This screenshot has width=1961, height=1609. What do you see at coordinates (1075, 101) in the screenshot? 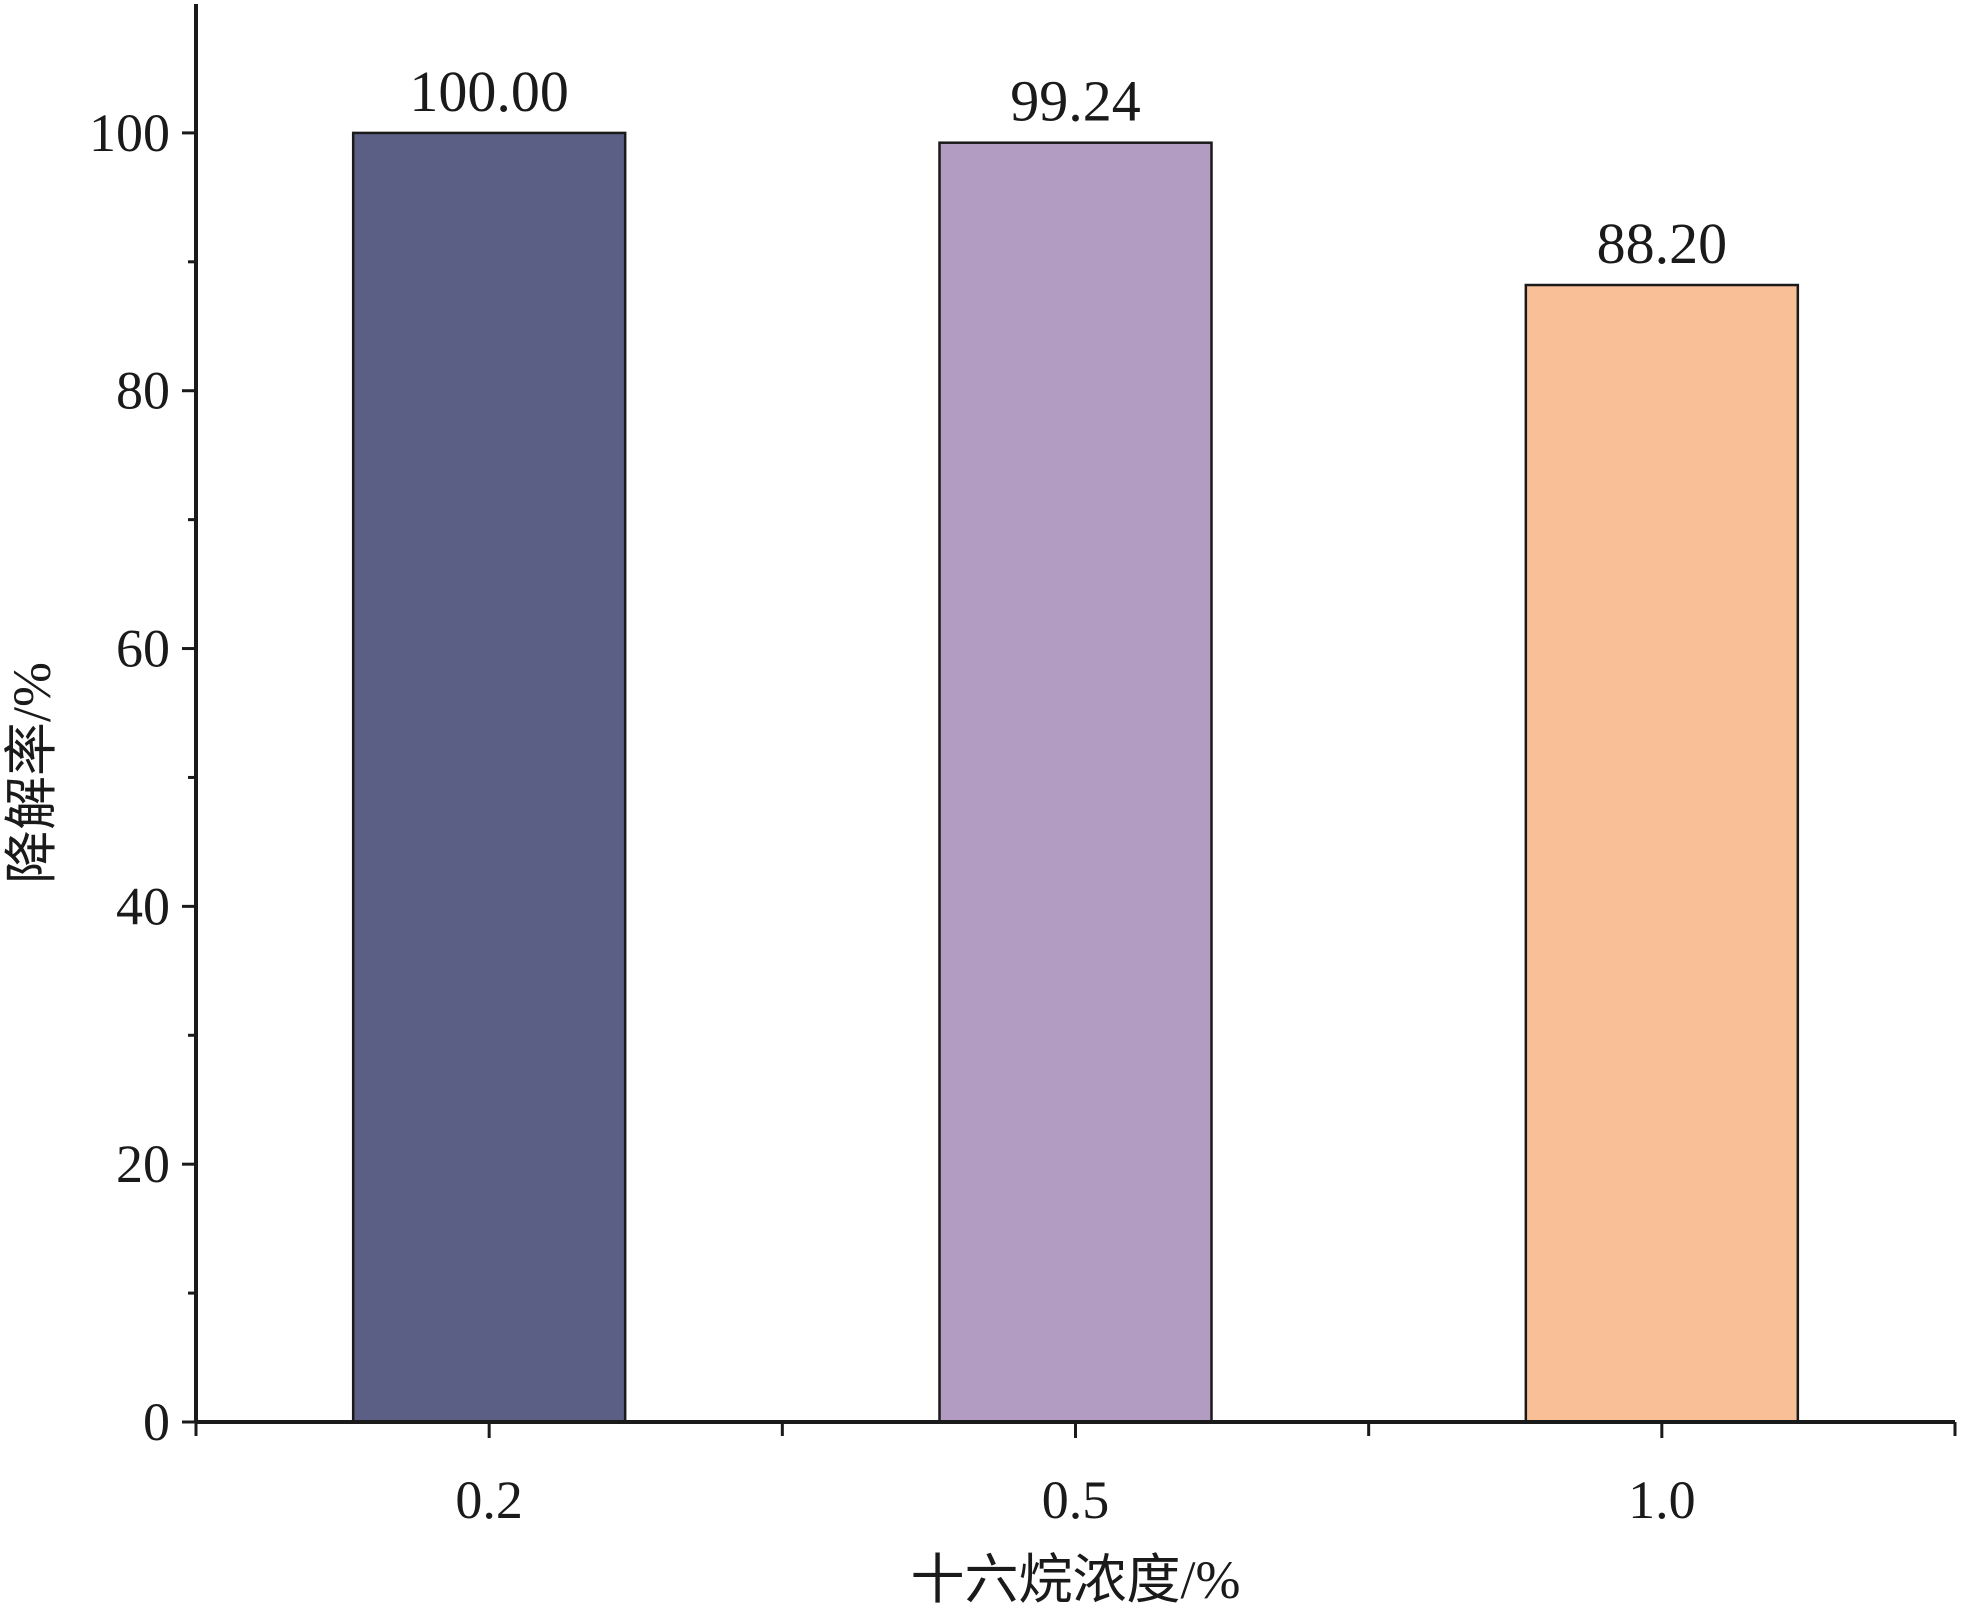
I see `data-label-0.5: 99.24` at bounding box center [1075, 101].